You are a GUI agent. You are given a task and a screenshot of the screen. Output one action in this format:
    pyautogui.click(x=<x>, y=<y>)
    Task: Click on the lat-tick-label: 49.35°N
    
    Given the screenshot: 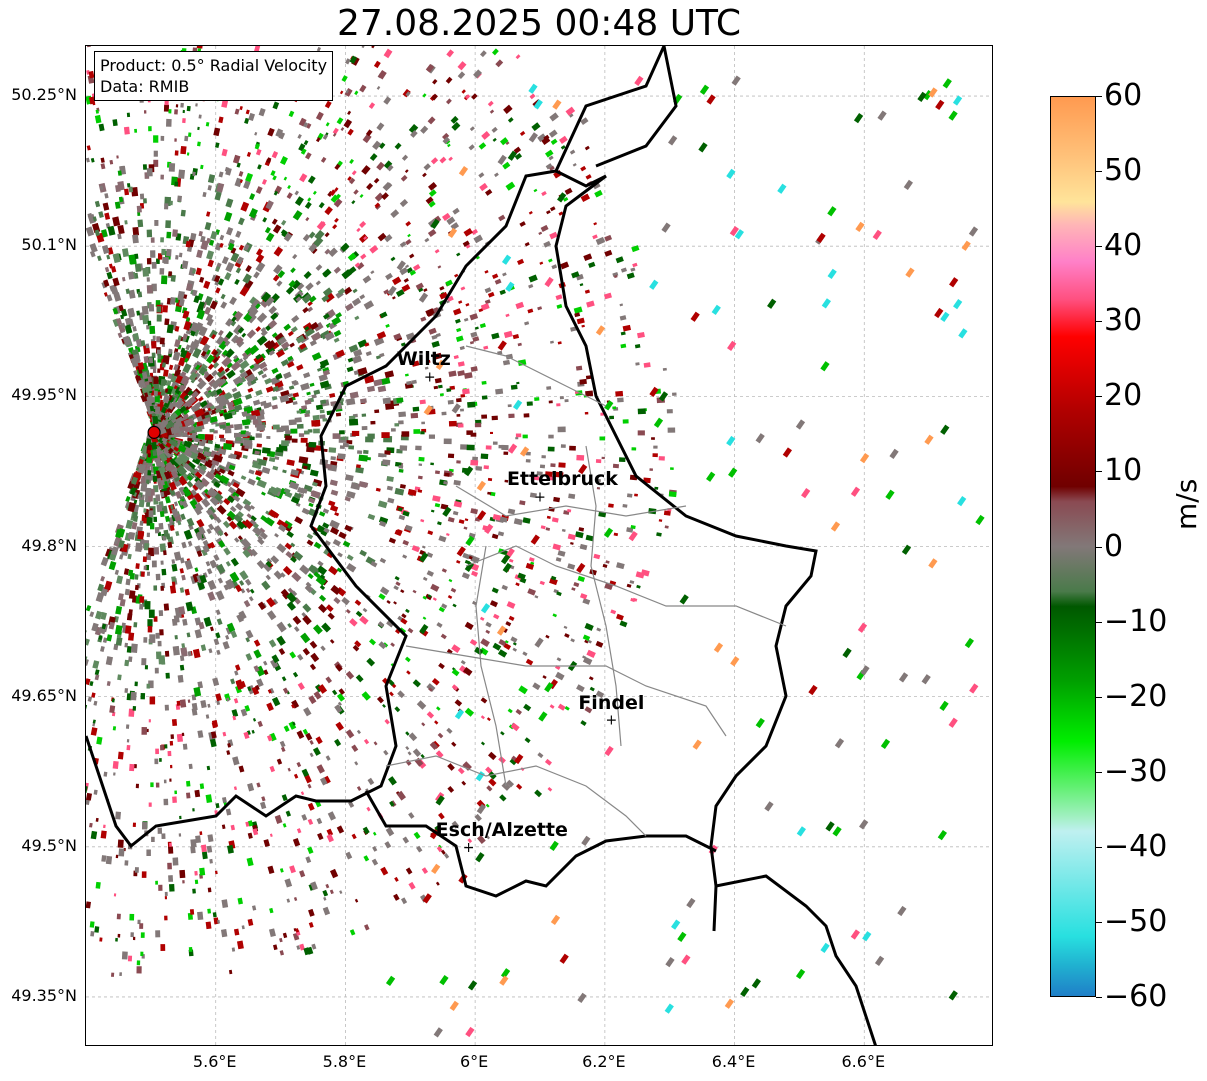 What is the action you would take?
    pyautogui.click(x=44, y=995)
    